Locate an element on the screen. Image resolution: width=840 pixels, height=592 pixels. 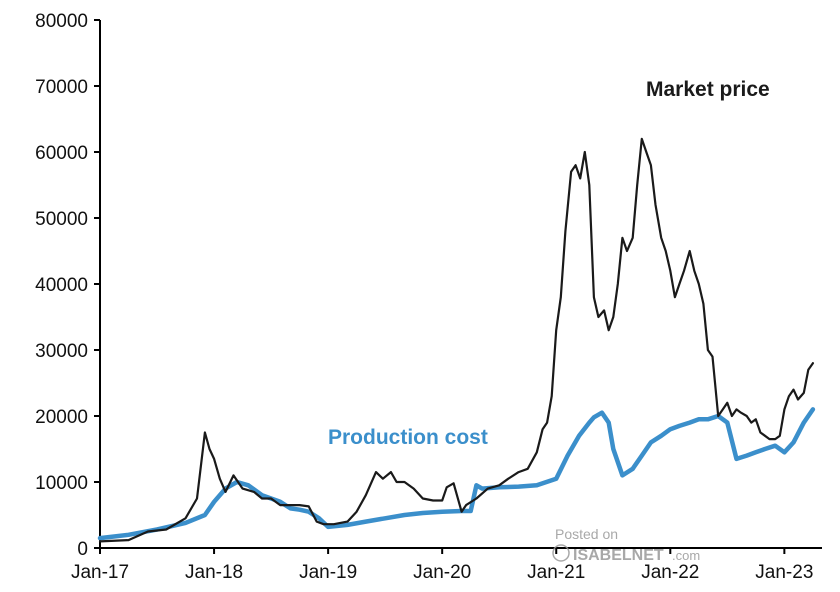
x-tick-label: Jan-22 is located at coordinates (670, 572).